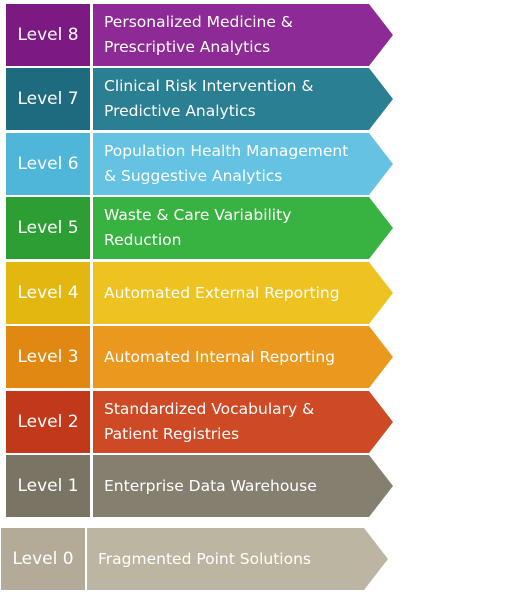 Image resolution: width=515 pixels, height=600 pixels. What do you see at coordinates (222, 292) in the screenshot?
I see `level-4-description: Automated External Reporting` at bounding box center [222, 292].